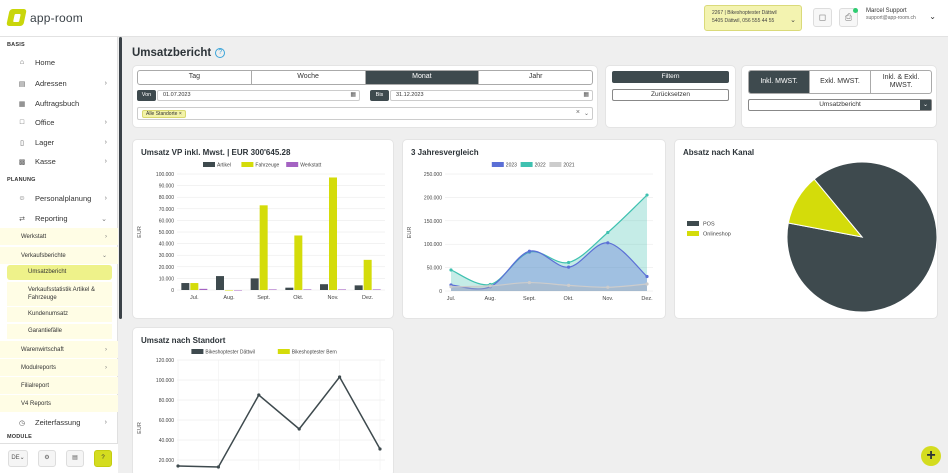 The image size is (948, 473). What do you see at coordinates (59, 103) in the screenshot?
I see `sidebar-item-auftragsbuch: ▦ Auftragsbuch` at bounding box center [59, 103].